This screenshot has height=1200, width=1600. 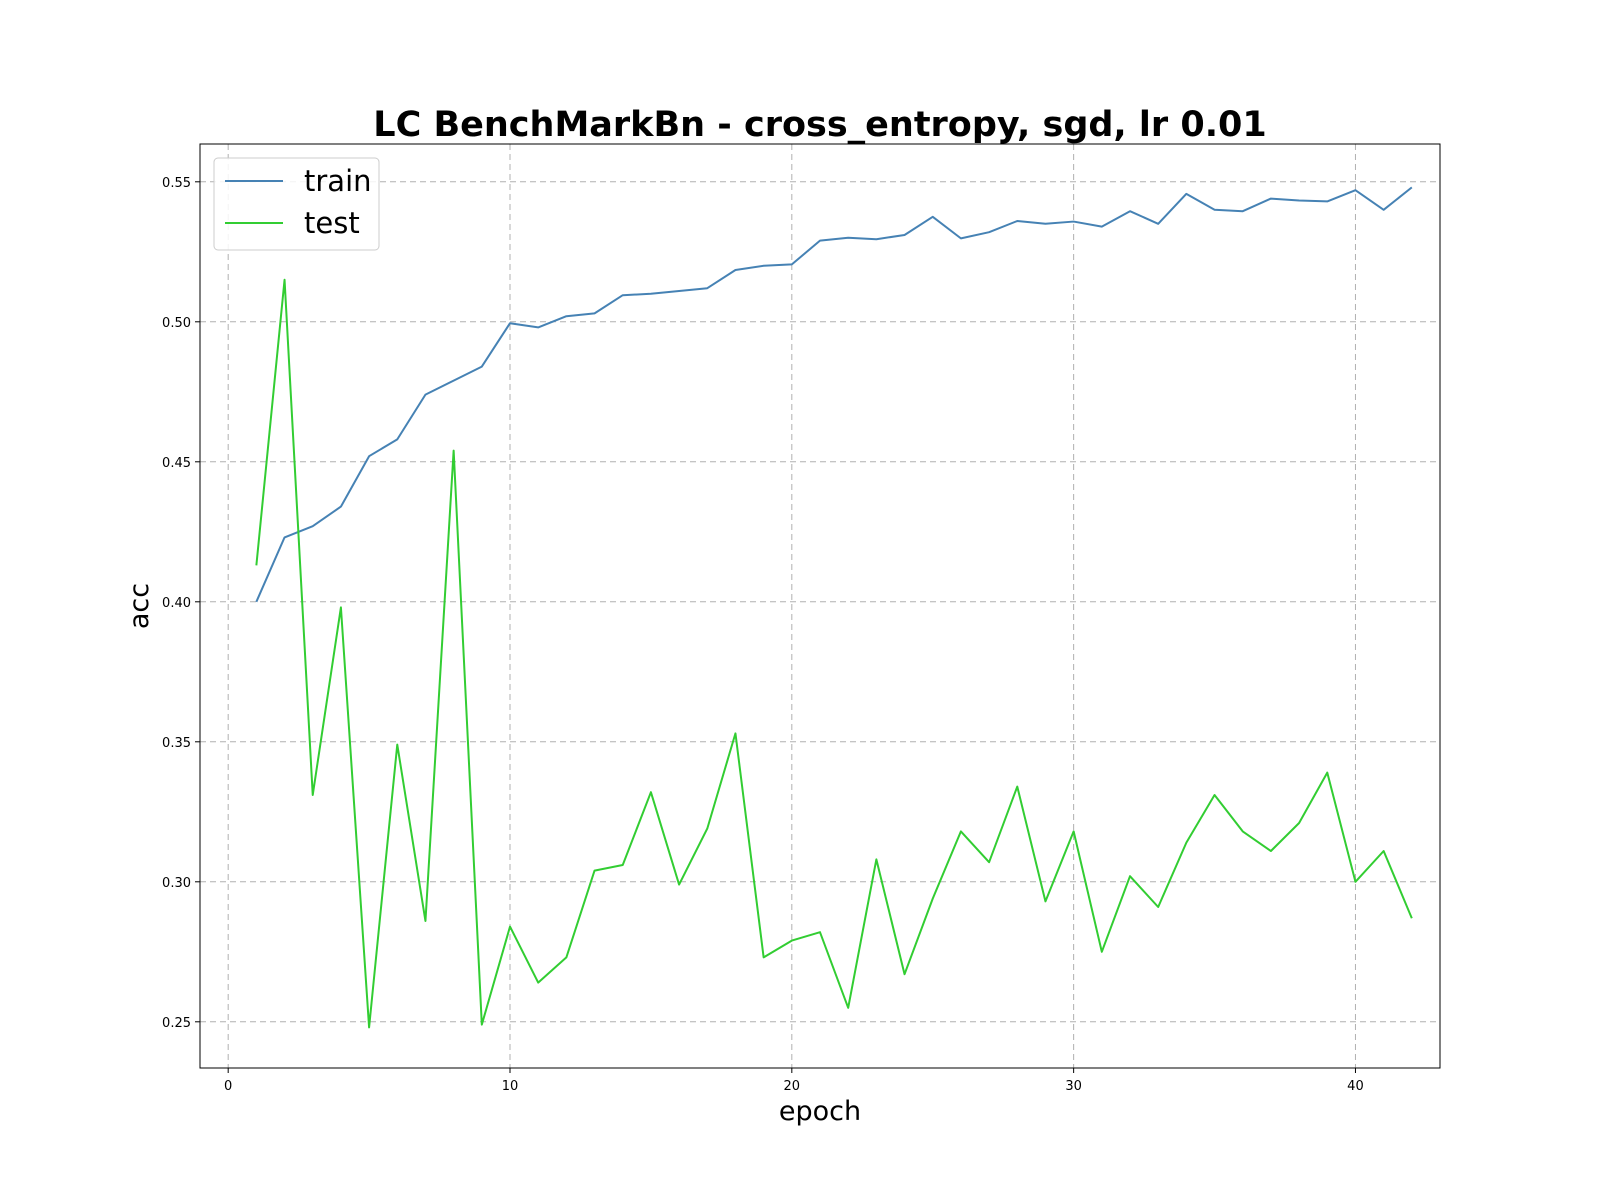 I want to click on x-tick-label: 0, so click(x=228, y=1086).